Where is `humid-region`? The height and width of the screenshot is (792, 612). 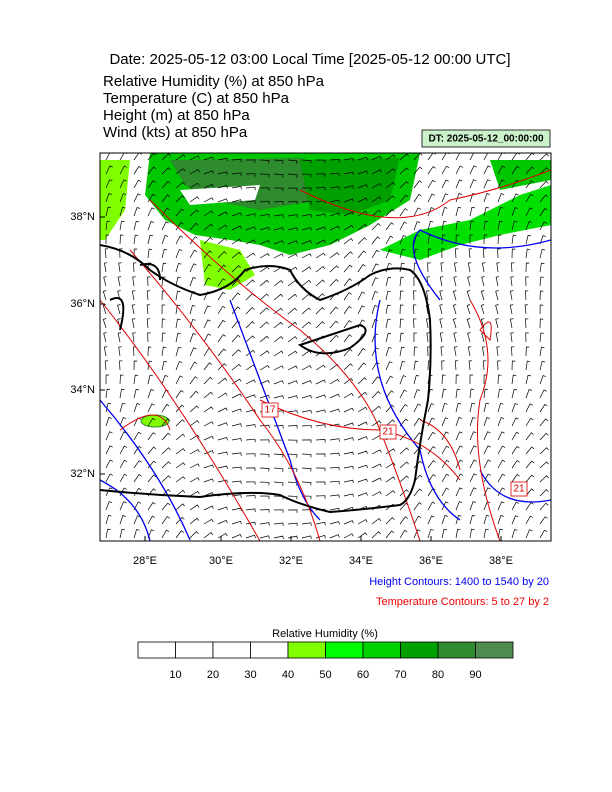
humid-region is located at coordinates (465, 222).